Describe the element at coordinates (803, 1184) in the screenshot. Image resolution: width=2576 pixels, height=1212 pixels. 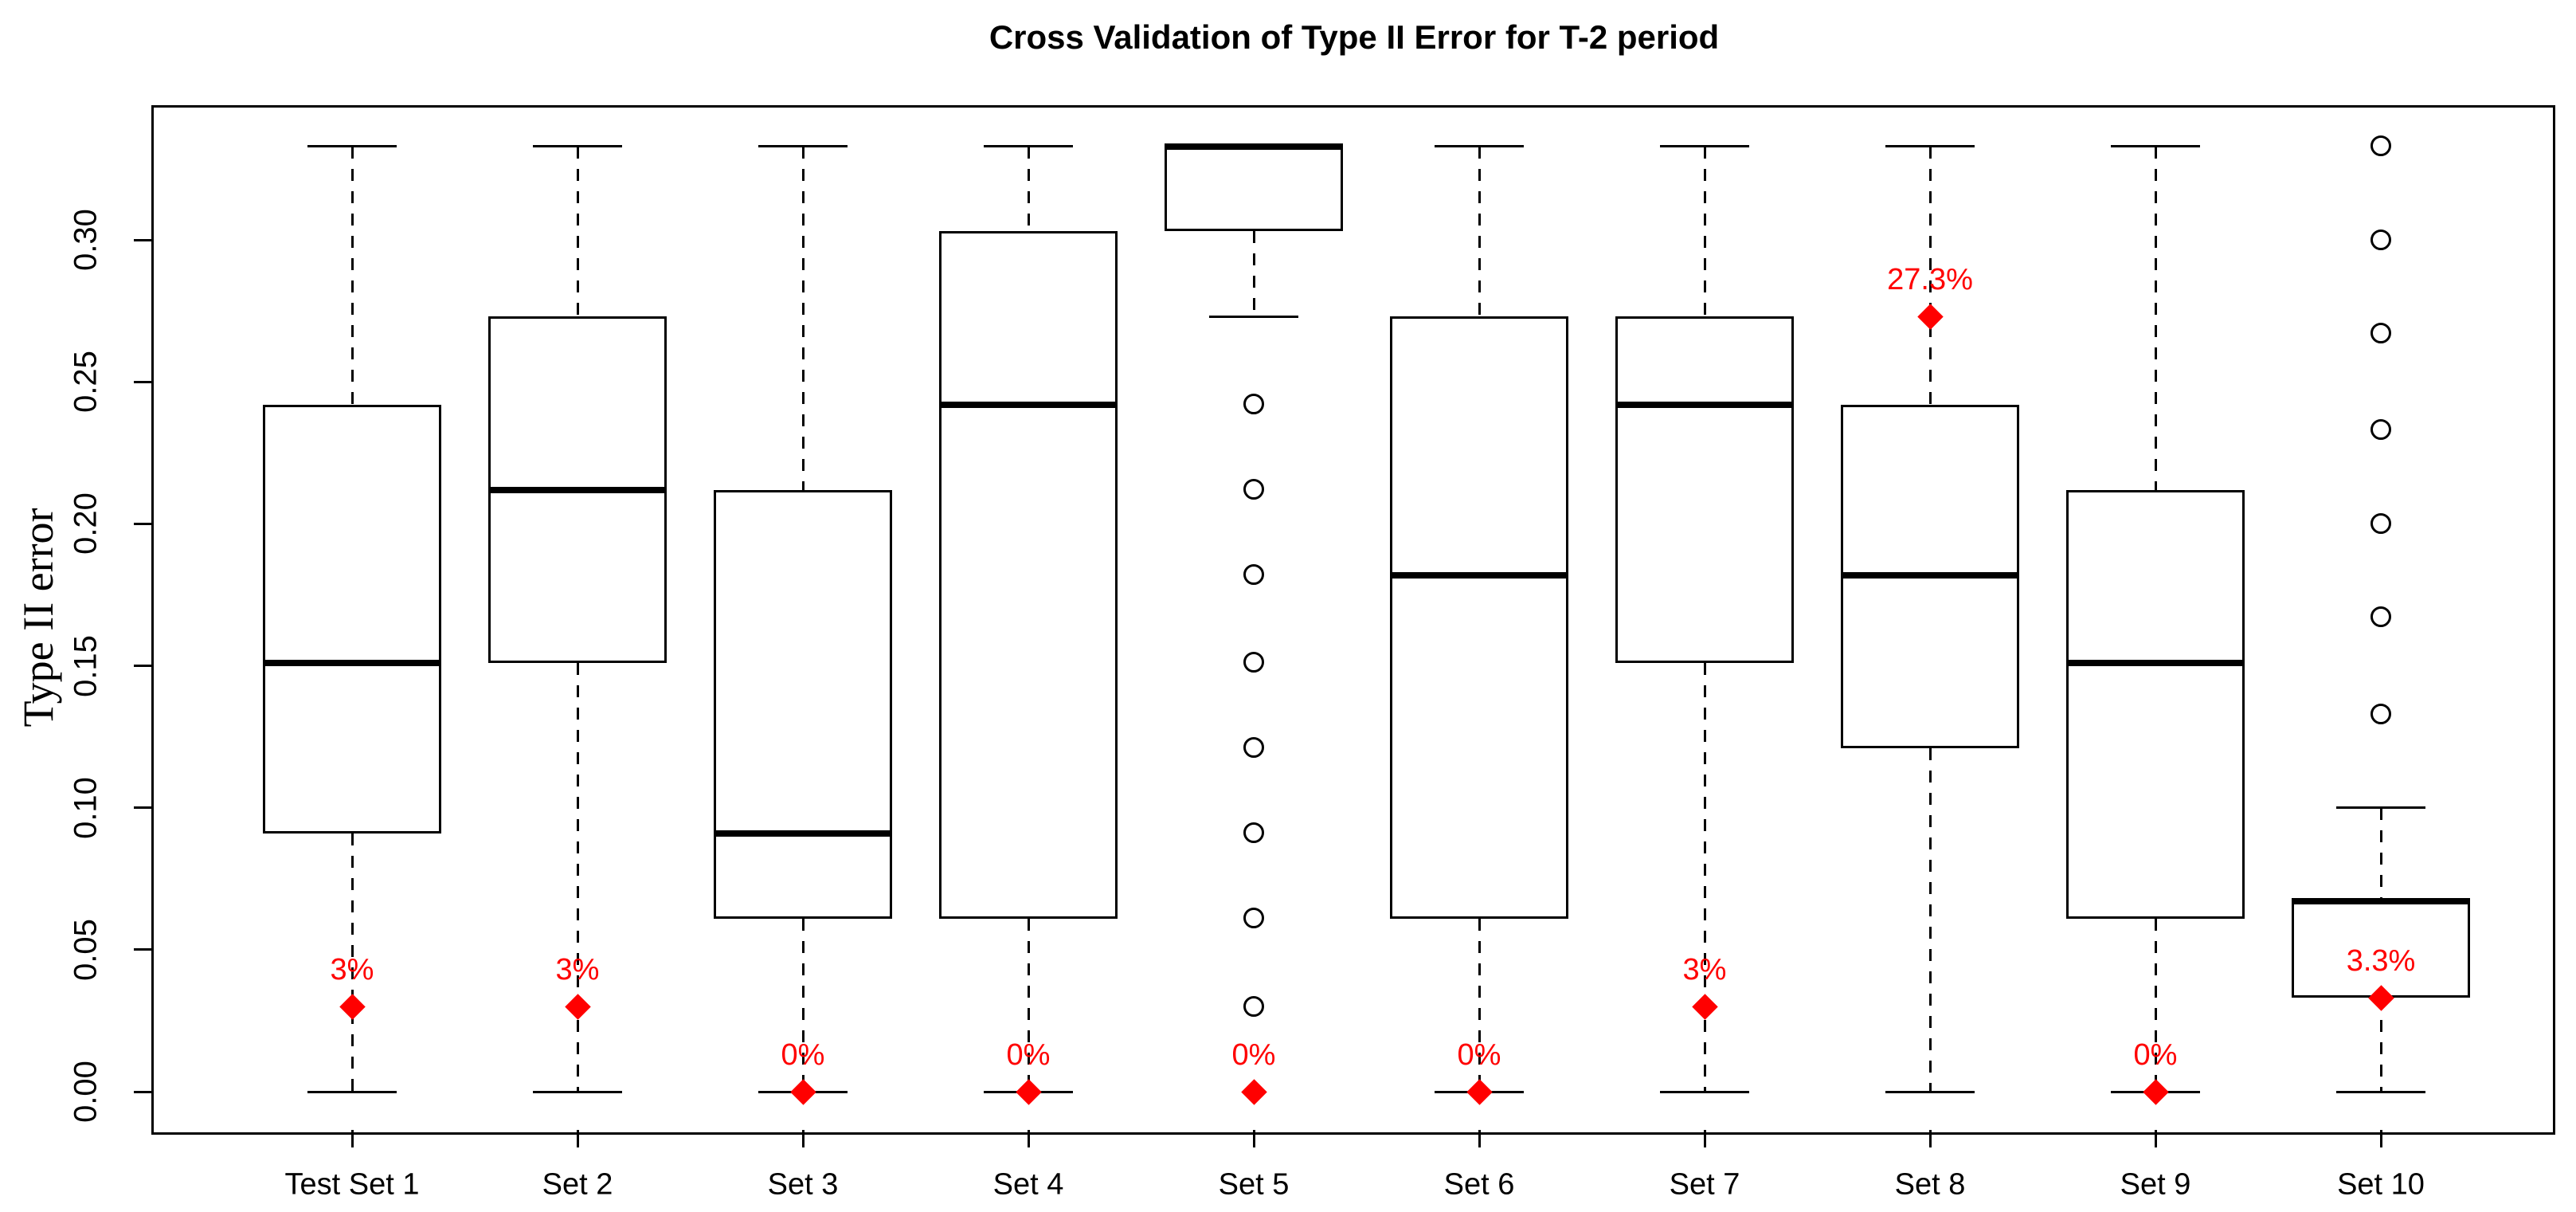
I see `x-tick-label: Set 3` at that location.